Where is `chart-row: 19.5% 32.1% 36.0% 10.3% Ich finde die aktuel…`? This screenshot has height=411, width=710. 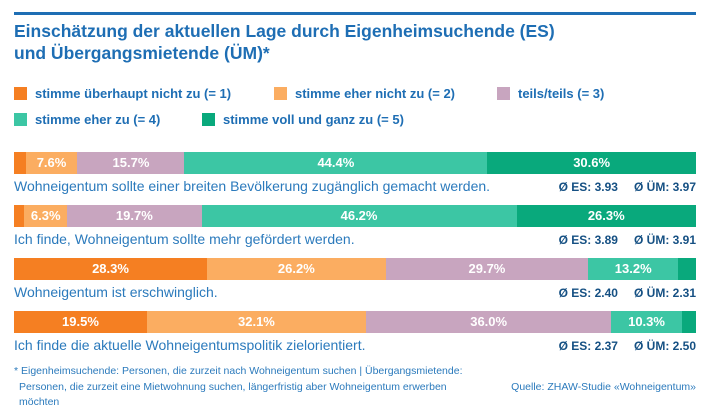
chart-row: 19.5% 32.1% 36.0% 10.3% Ich finde die aktuel… is located at coordinates (355, 337).